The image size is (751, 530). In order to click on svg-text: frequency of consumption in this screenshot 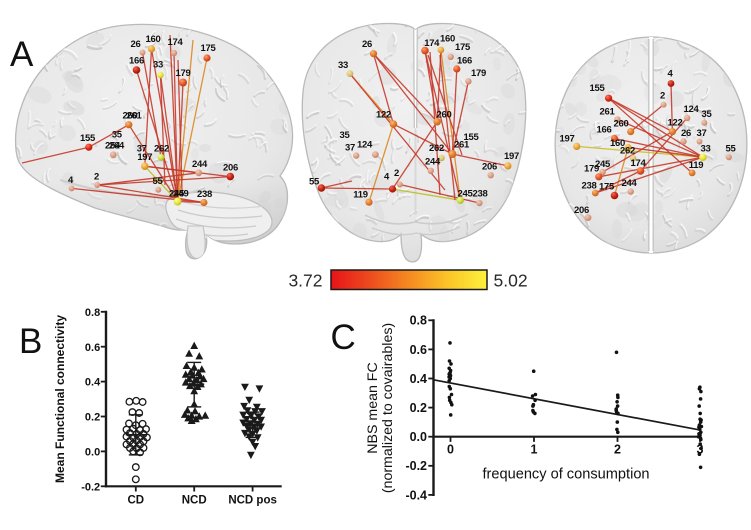, I will do `click(565, 475)`.